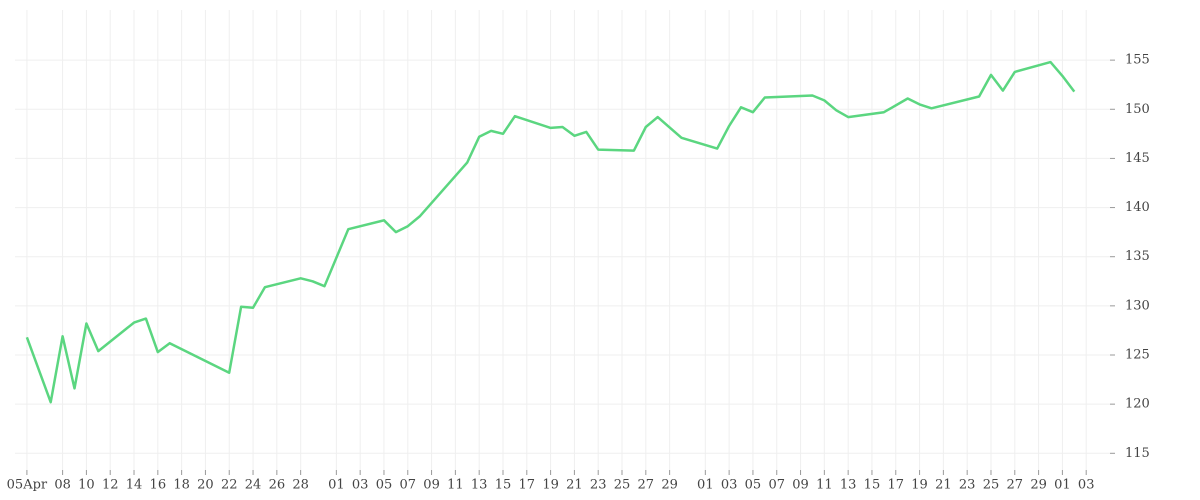 This screenshot has width=1200, height=500. I want to click on x-tick-label: 28, so click(300, 485).